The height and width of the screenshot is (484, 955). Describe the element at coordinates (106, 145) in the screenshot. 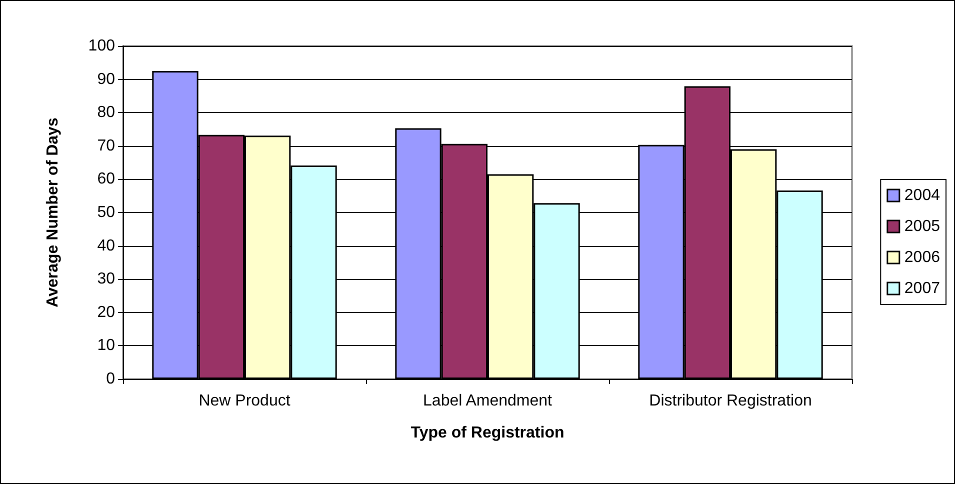

I see `y-tick-label: 70` at that location.